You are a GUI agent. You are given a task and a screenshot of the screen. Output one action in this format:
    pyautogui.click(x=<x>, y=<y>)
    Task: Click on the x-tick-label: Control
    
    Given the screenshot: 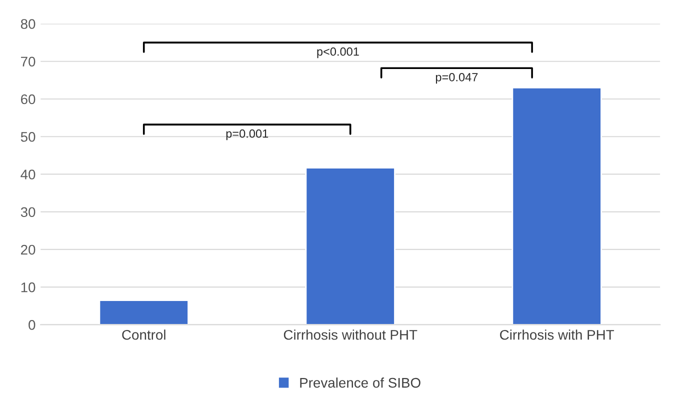 What is the action you would take?
    pyautogui.click(x=144, y=335)
    